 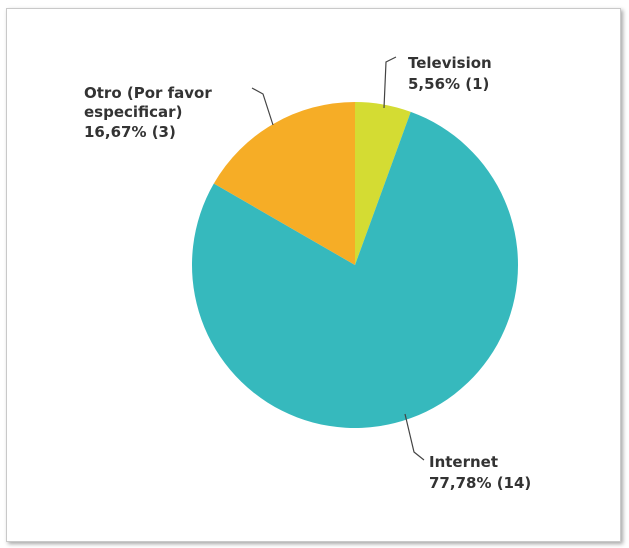 I want to click on label-otro-name-line1: Otro (Por favor, so click(x=148, y=93).